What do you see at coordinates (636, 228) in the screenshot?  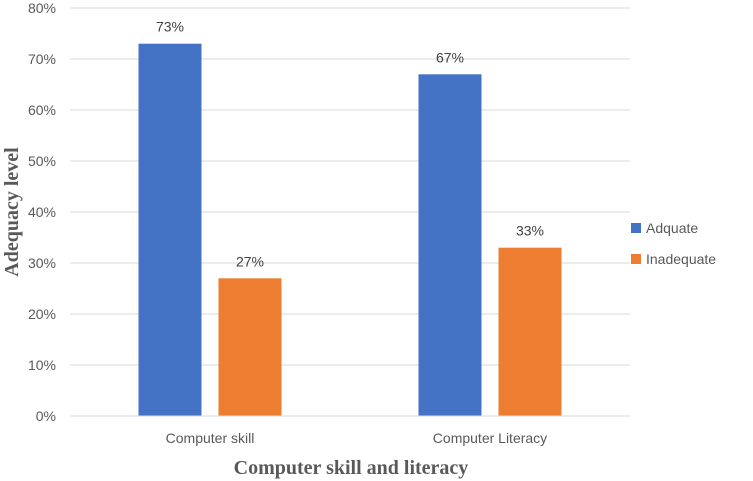 I see `legend-swatch-adquate` at bounding box center [636, 228].